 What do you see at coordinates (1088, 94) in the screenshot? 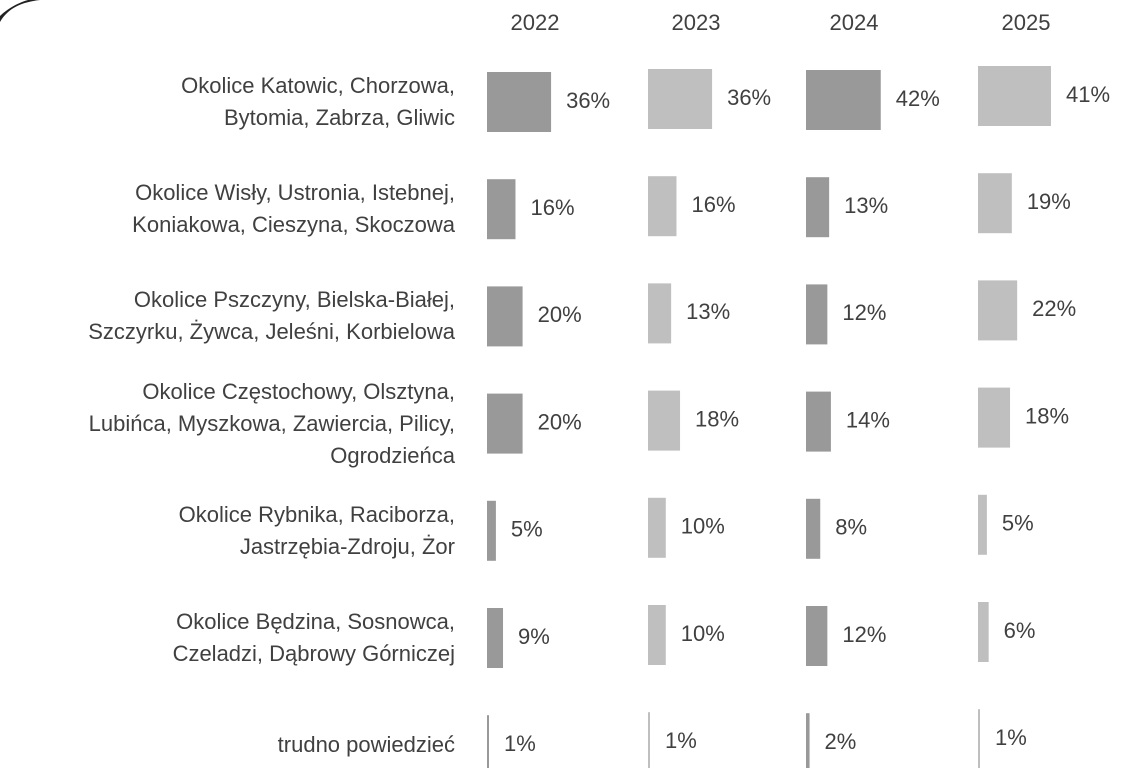
I see `value-label: 41%` at bounding box center [1088, 94].